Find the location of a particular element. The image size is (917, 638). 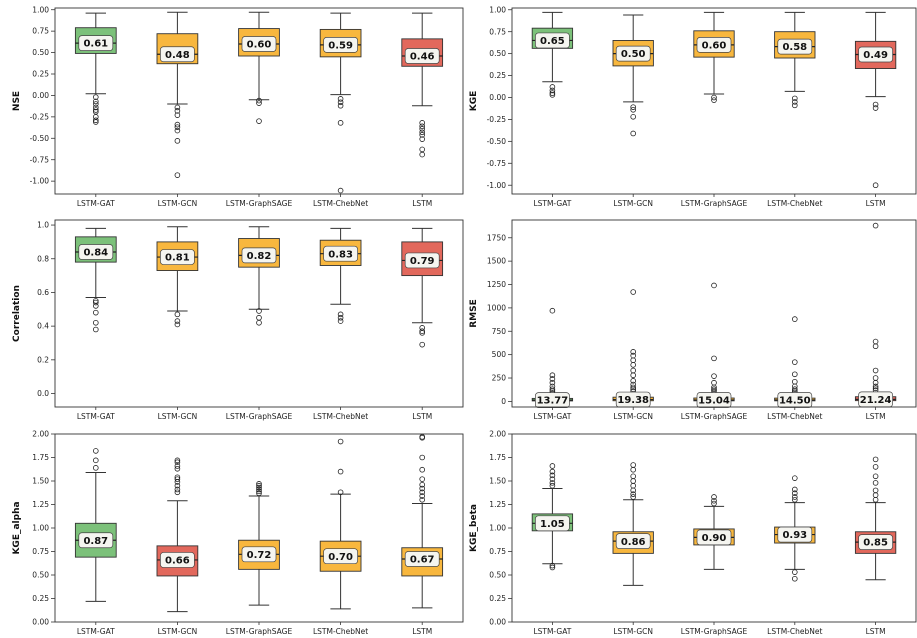

box-lstm-gat: 0.87 is located at coordinates (95, 525).